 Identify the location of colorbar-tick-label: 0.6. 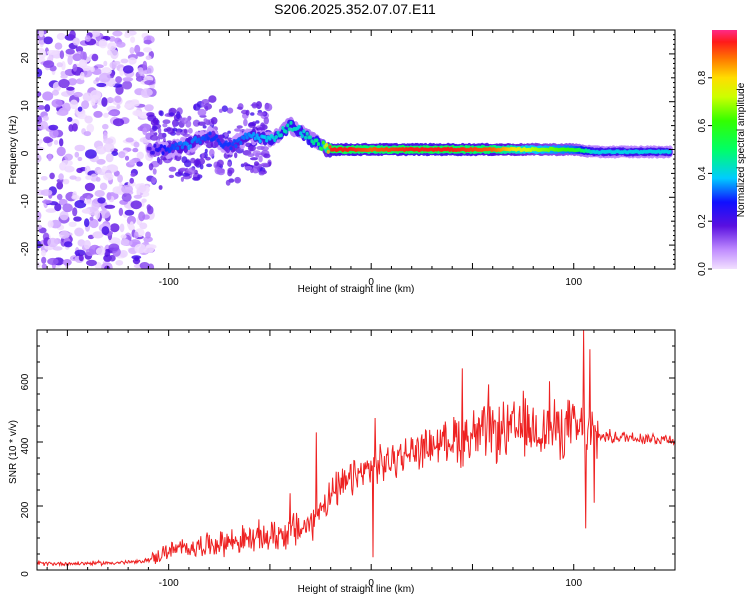
(702, 125).